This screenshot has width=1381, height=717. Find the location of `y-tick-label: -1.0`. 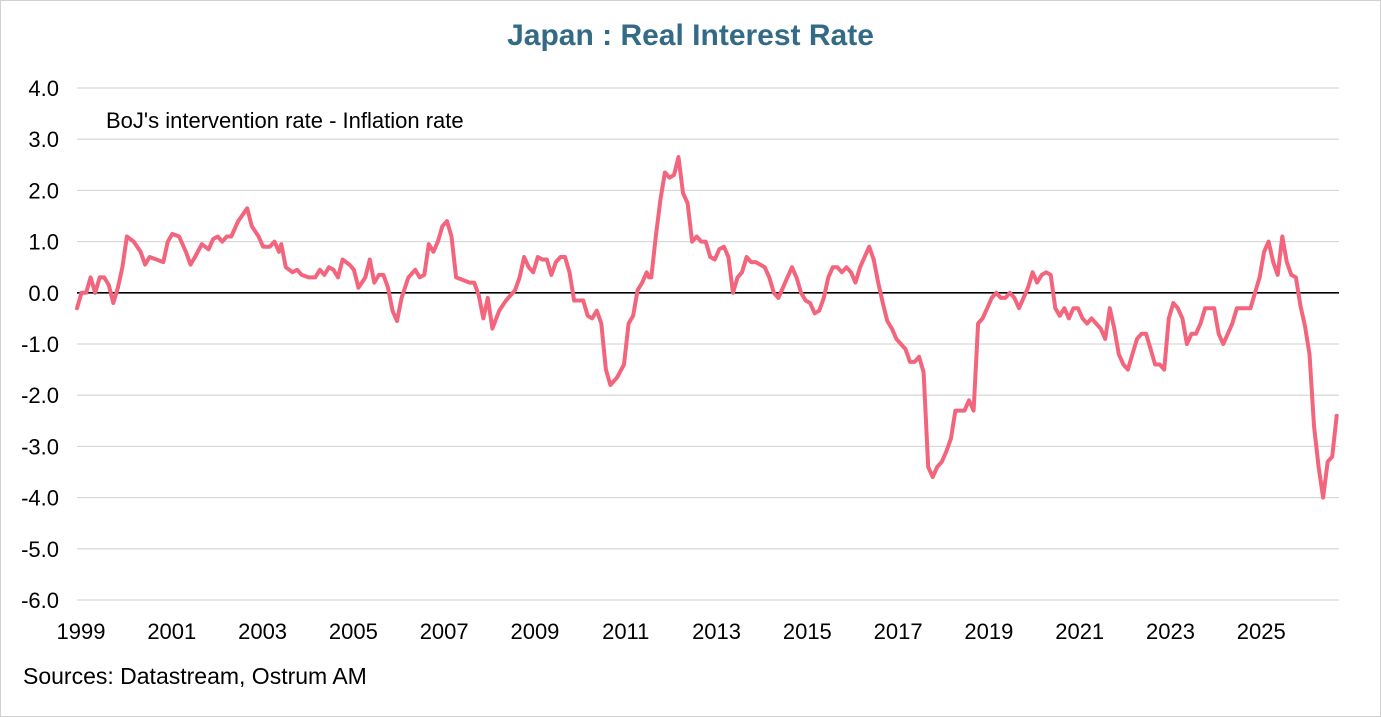

y-tick-label: -1.0 is located at coordinates (40, 344).